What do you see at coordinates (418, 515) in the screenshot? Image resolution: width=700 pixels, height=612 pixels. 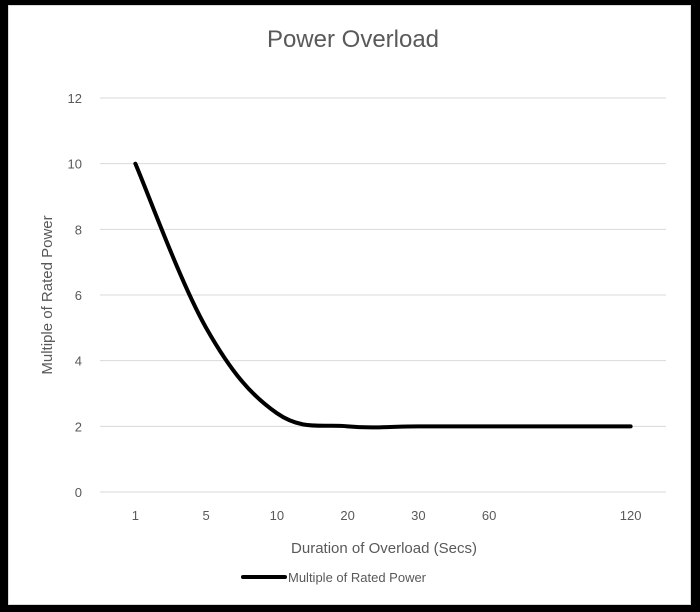 I see `x-tick-label: 30` at bounding box center [418, 515].